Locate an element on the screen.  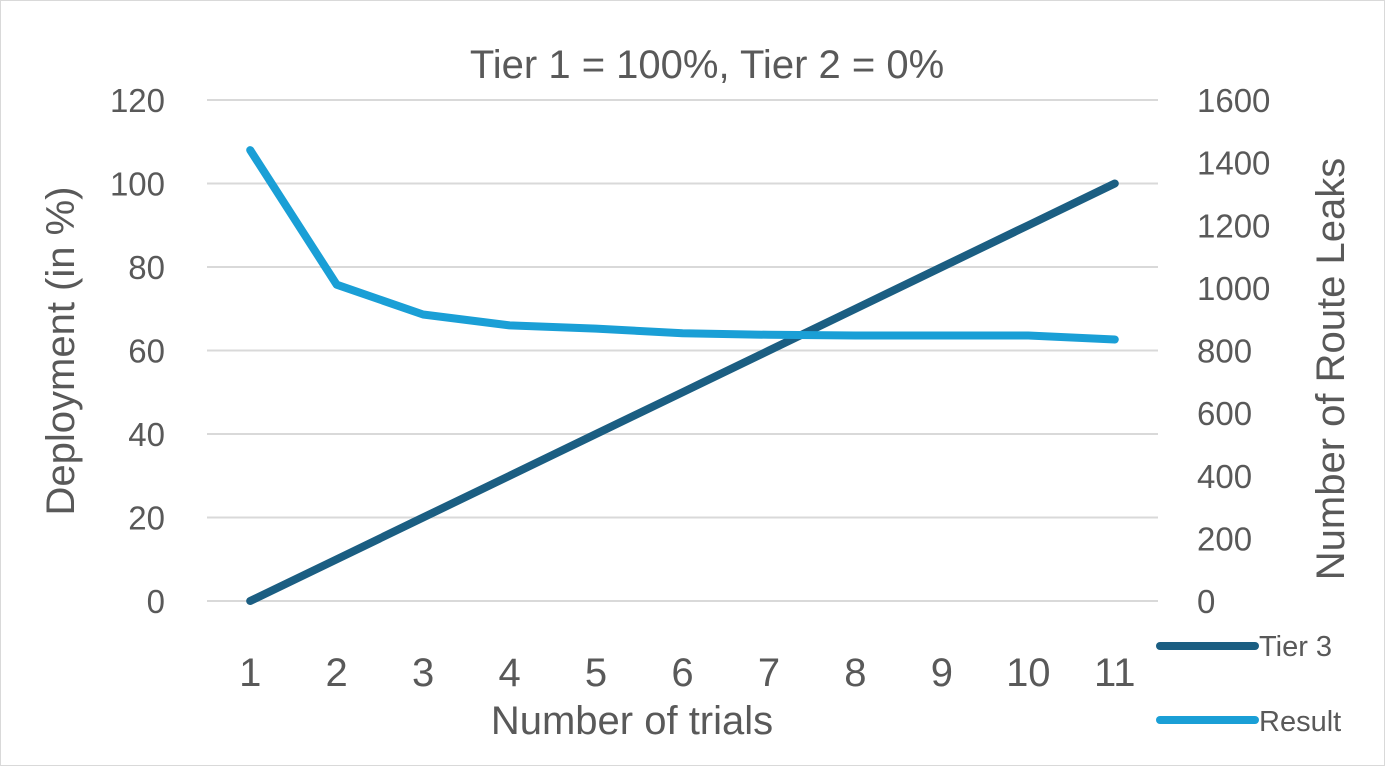
right-tick-label: 400 is located at coordinates (1224, 476).